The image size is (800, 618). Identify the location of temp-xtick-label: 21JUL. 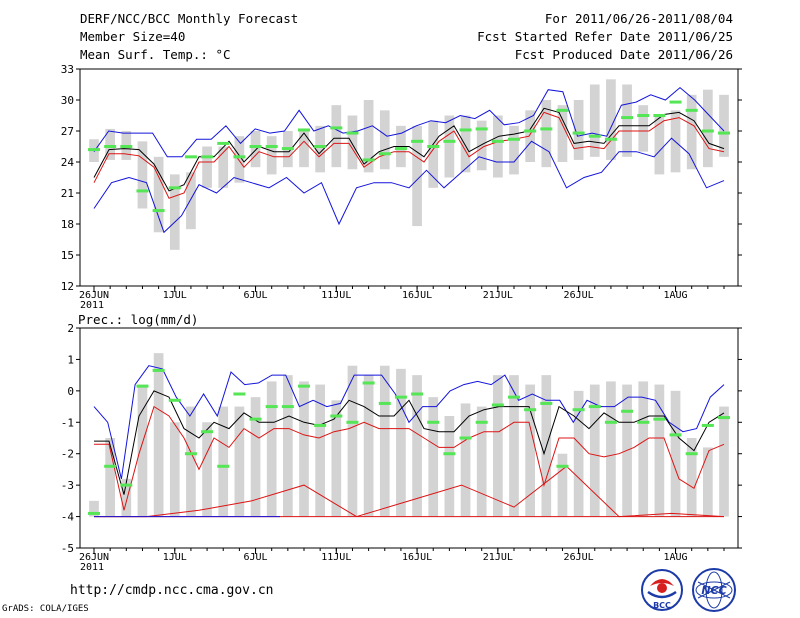
(498, 295).